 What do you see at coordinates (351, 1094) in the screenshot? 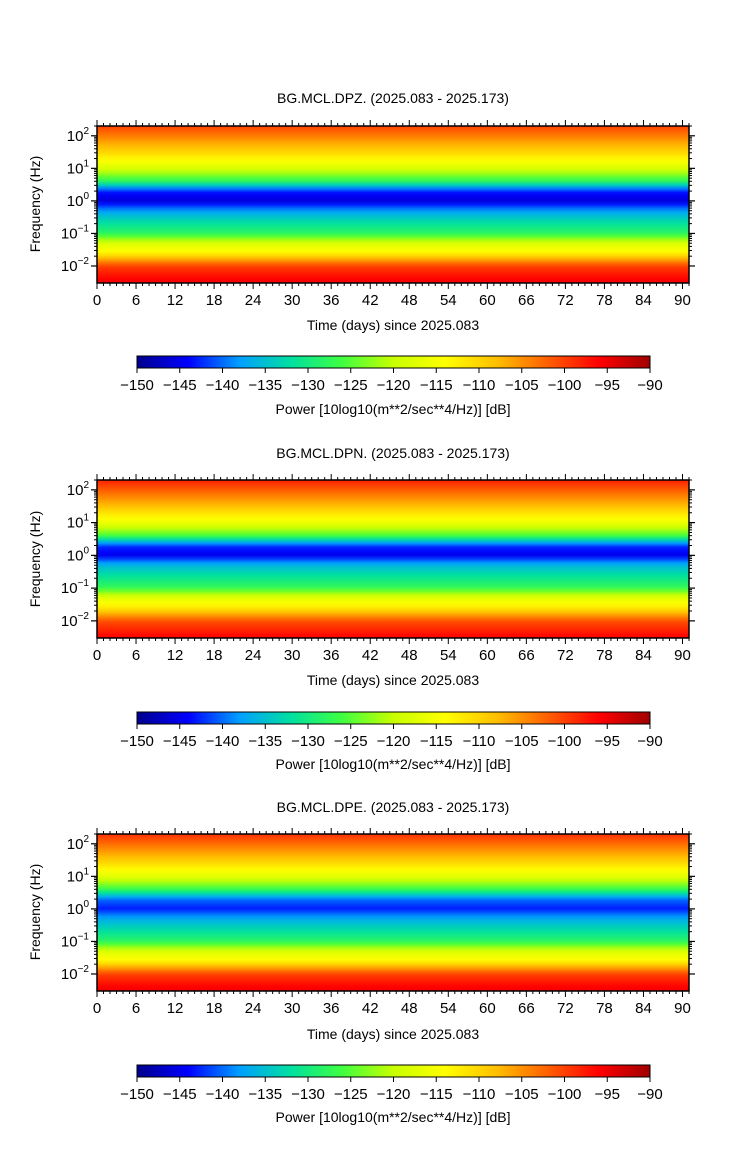
I see `colorbar-tick-label: −125` at bounding box center [351, 1094].